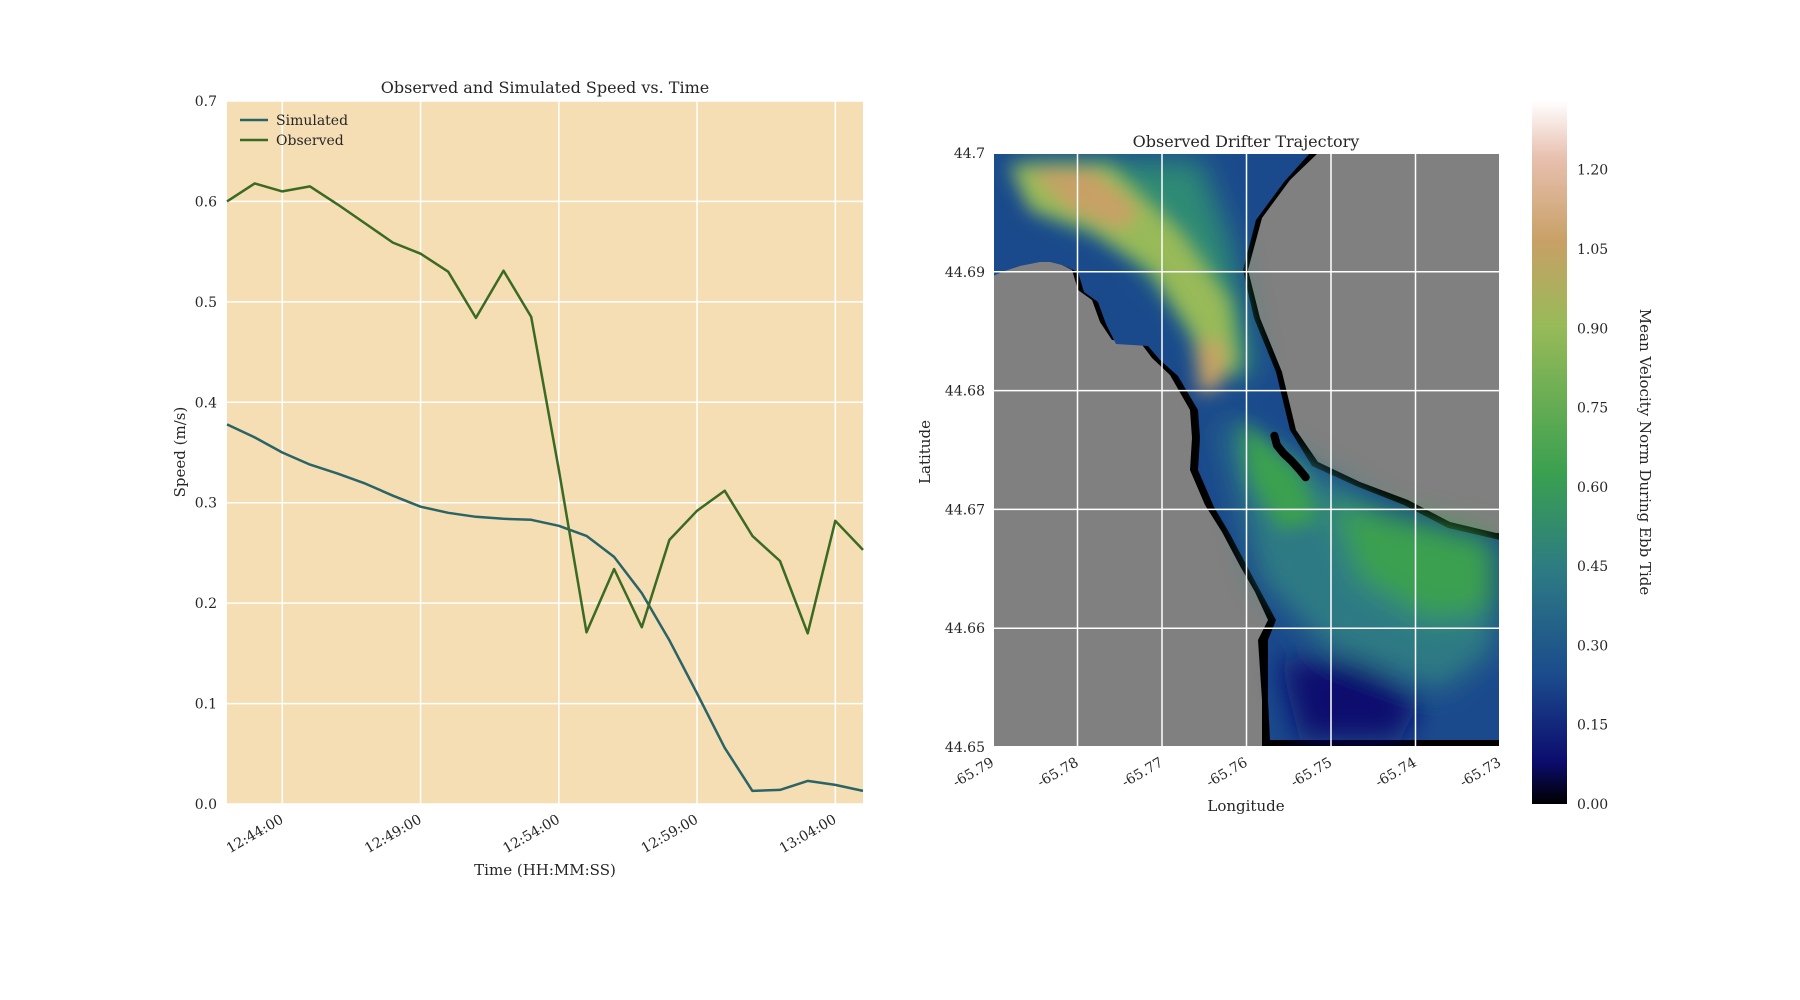 This screenshot has width=1800, height=1000. Describe the element at coordinates (1592, 646) in the screenshot. I see `colorbar-tick-label: 0.30` at that location.